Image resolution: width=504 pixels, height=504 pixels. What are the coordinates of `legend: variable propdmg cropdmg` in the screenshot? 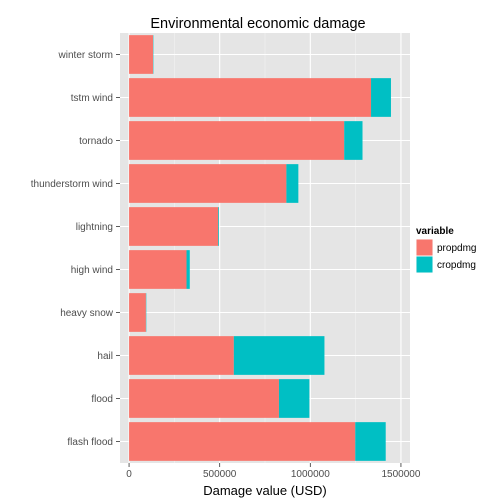 It's located at (445, 250).